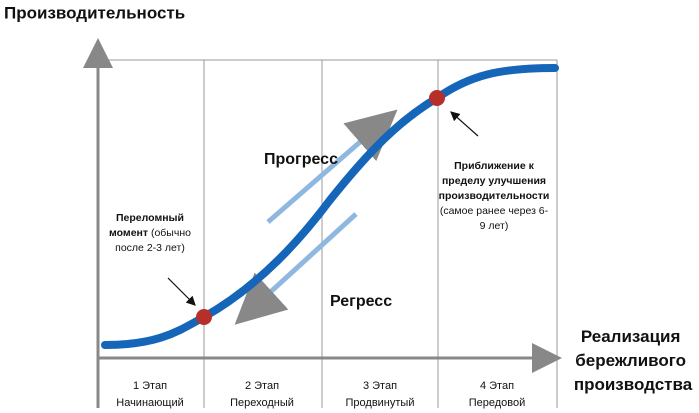 This screenshot has height=413, width=699. Describe the element at coordinates (94, 12) in the screenshot. I see `title: Производительность` at that location.